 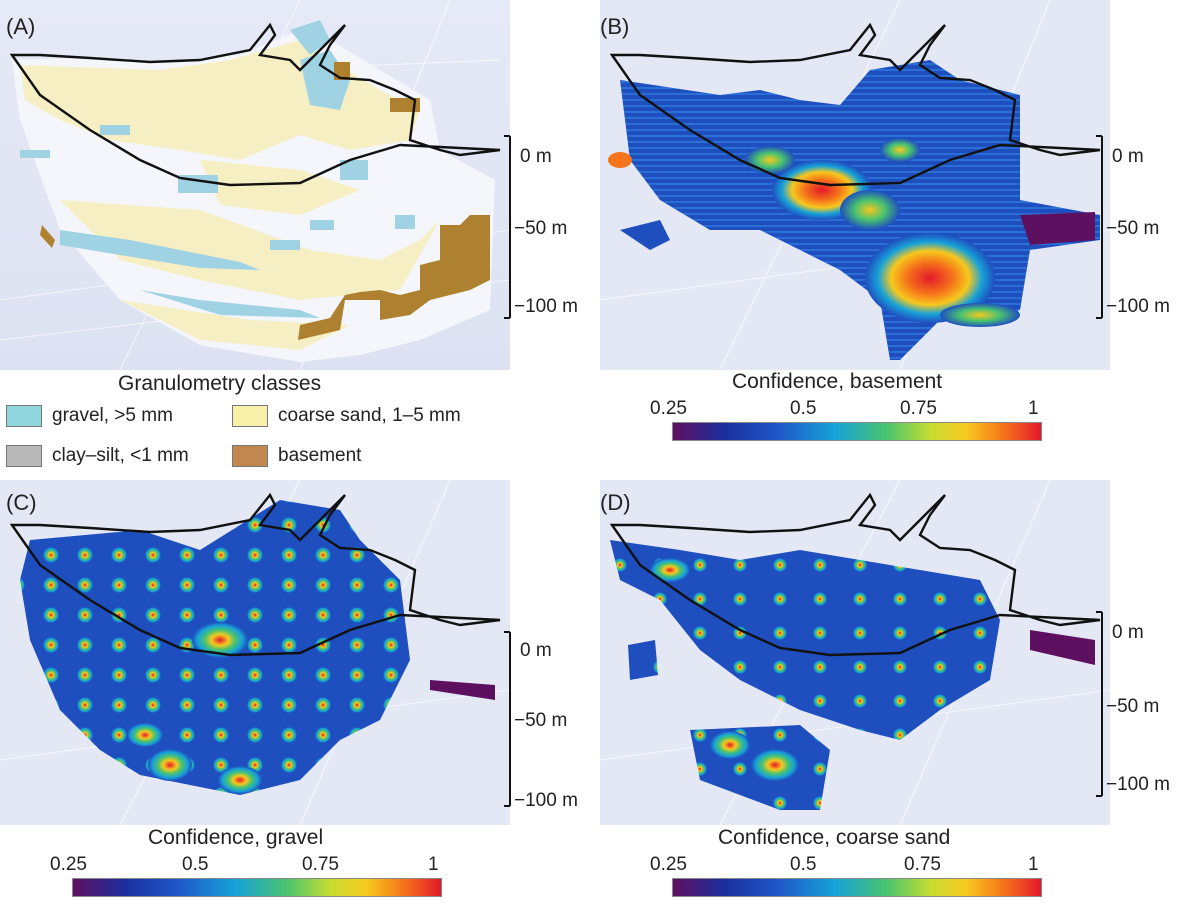 What do you see at coordinates (369, 415) in the screenshot?
I see `legend-label-coarse-sand: coarse sand, 1–5 mm` at bounding box center [369, 415].